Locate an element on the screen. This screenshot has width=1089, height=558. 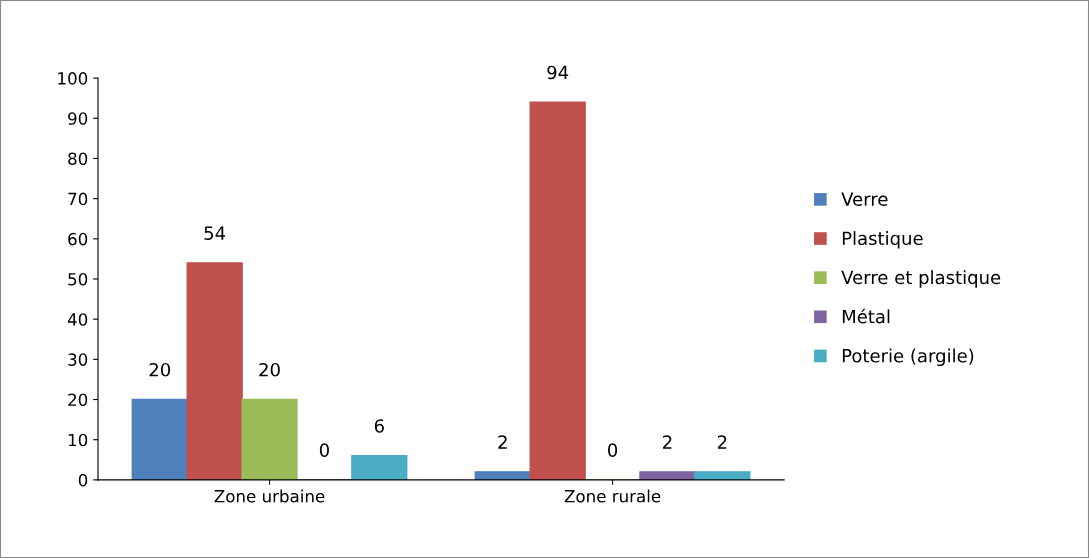
y-tick-label: 50 is located at coordinates (78, 279).